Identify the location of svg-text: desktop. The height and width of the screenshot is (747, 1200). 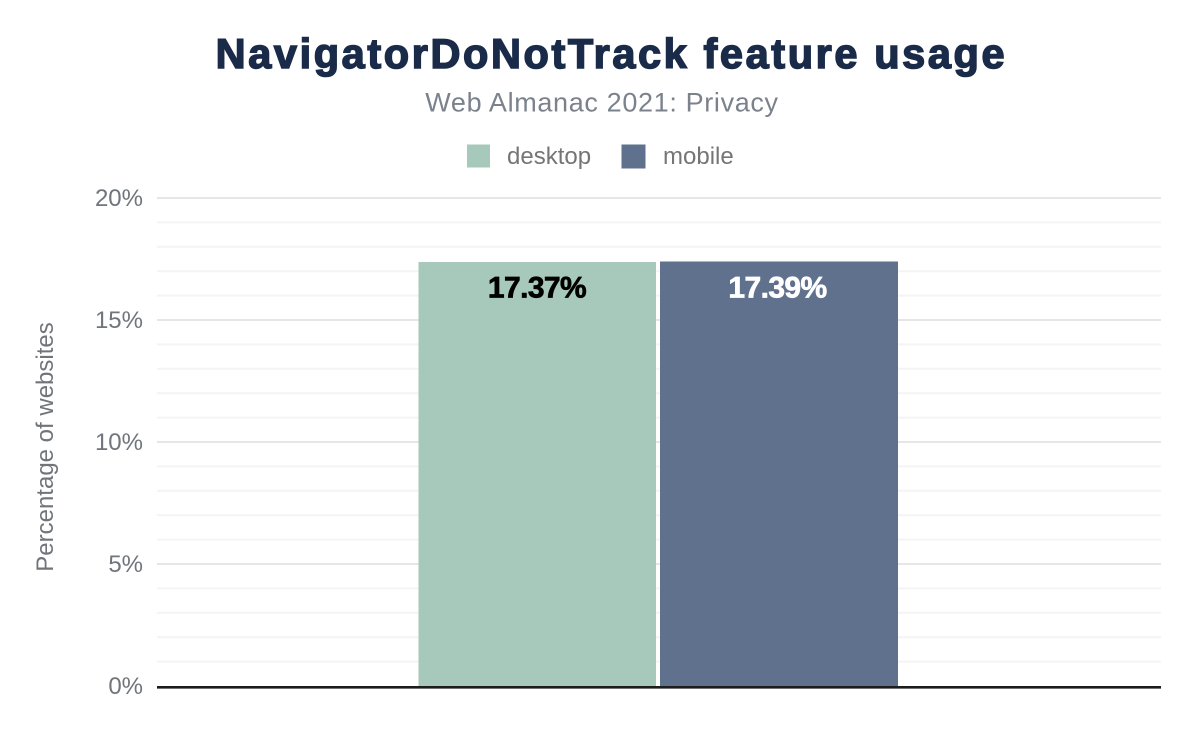
(549, 156).